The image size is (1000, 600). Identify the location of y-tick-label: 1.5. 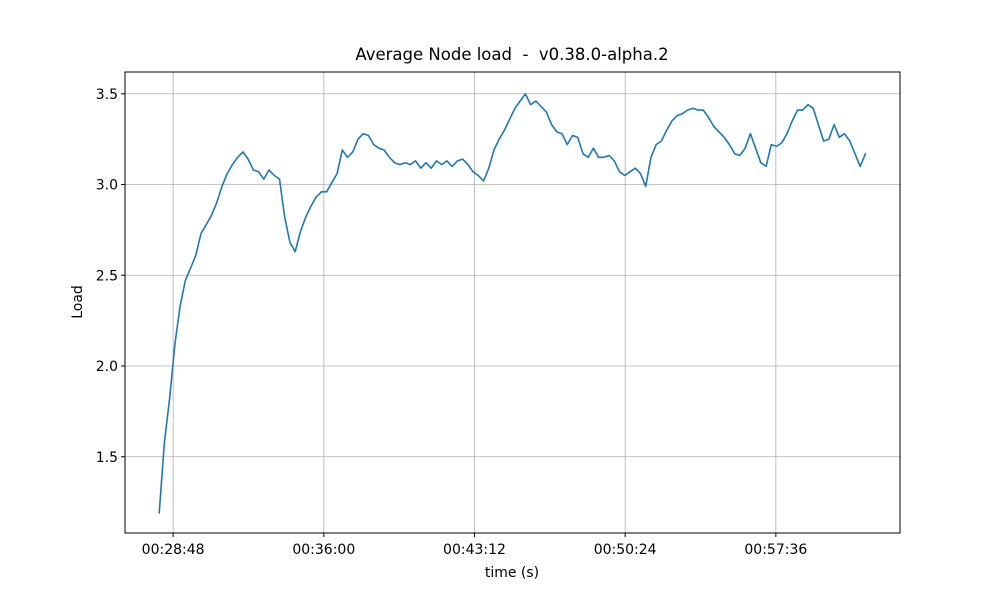
(107, 458).